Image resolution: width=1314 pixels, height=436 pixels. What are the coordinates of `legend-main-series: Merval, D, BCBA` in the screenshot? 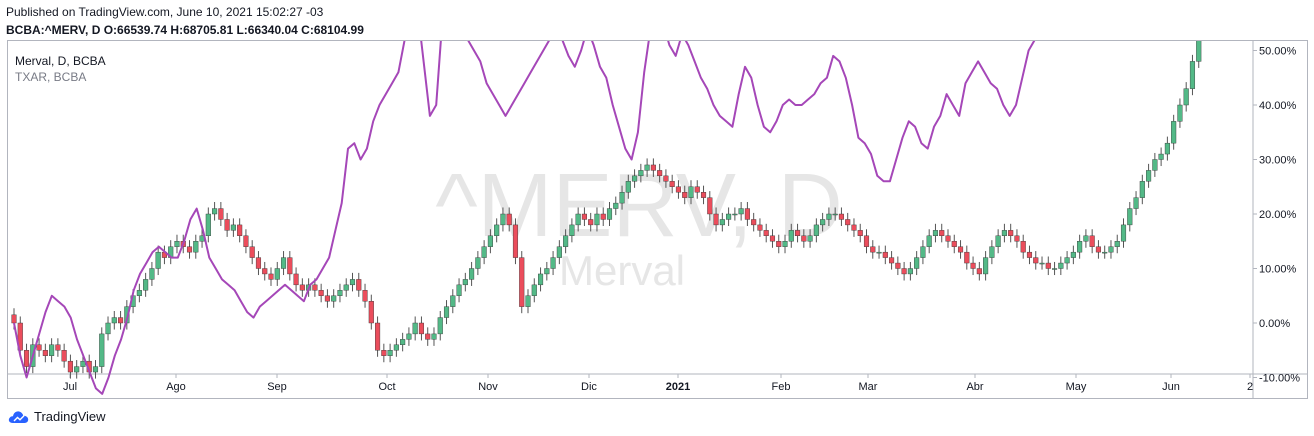 It's located at (60, 61).